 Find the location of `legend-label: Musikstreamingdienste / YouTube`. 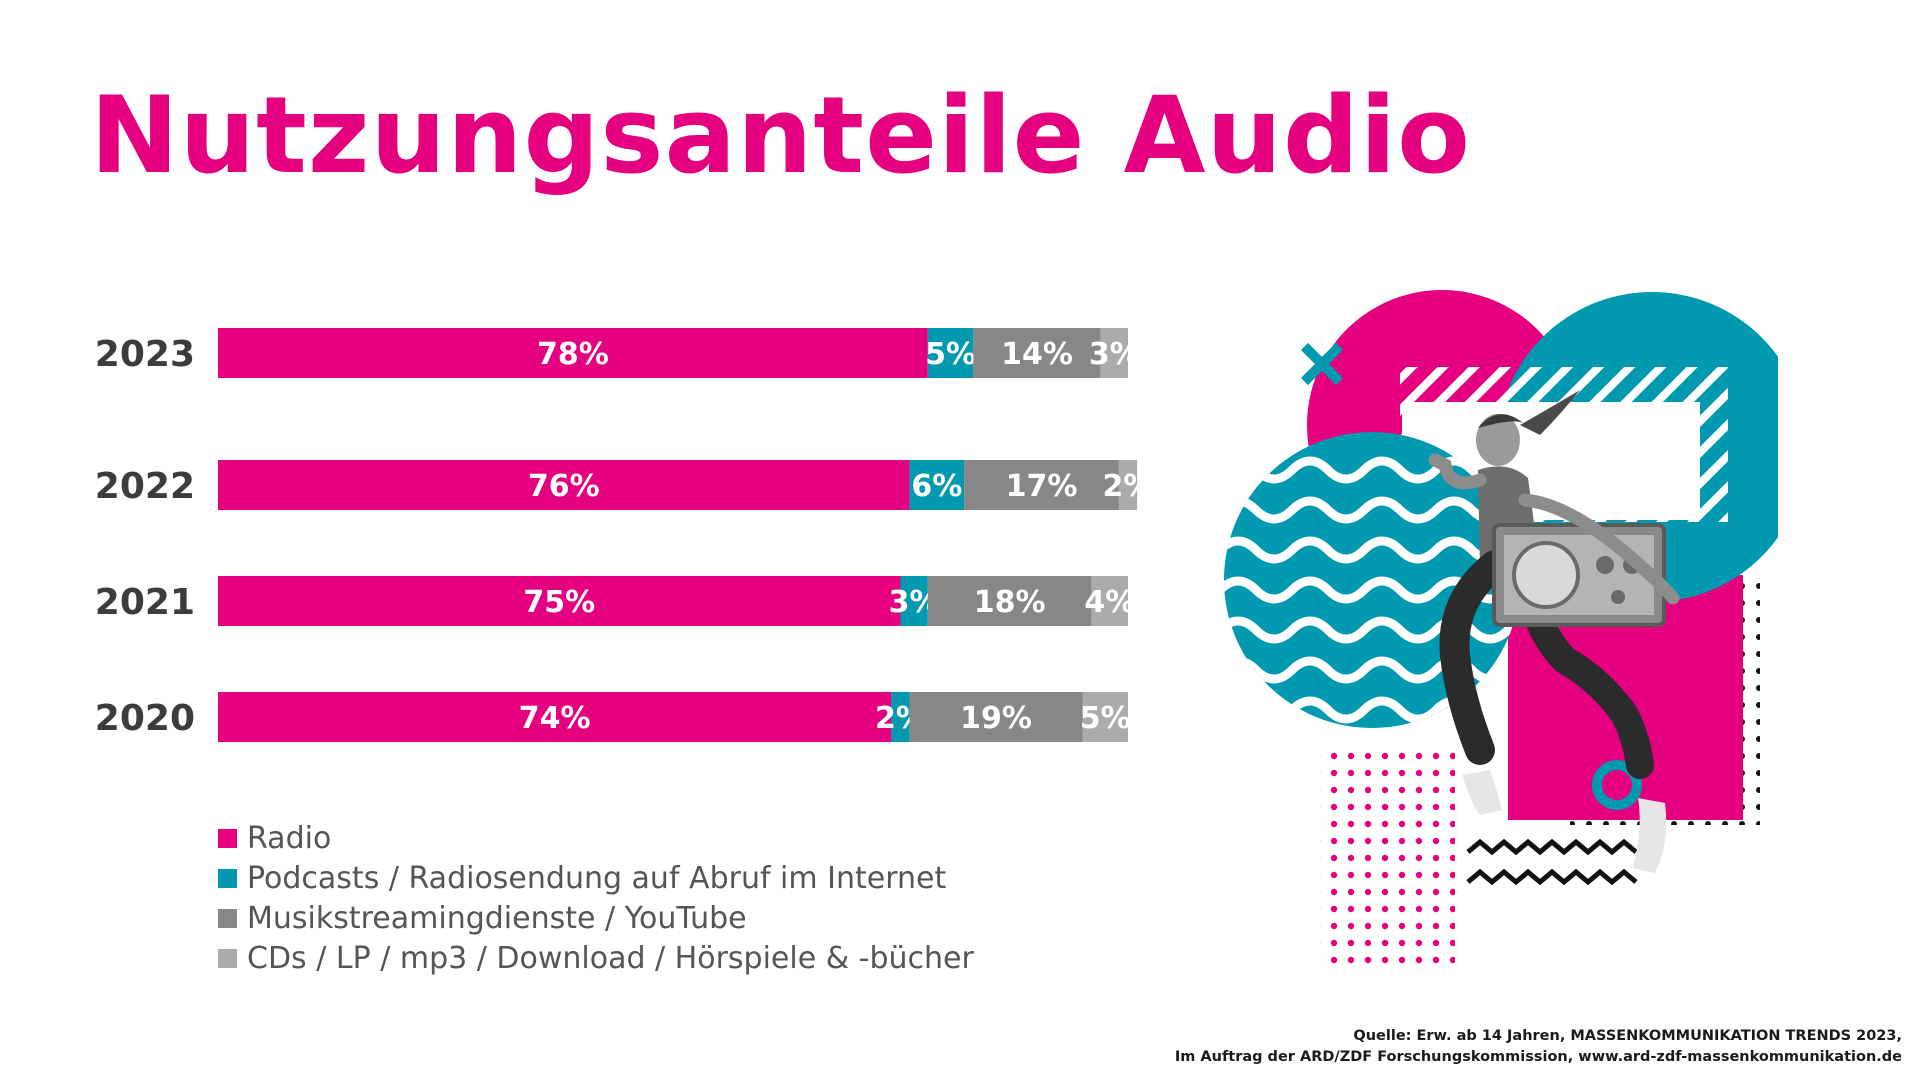

legend-label: Musikstreamingdienste / YouTube is located at coordinates (497, 918).